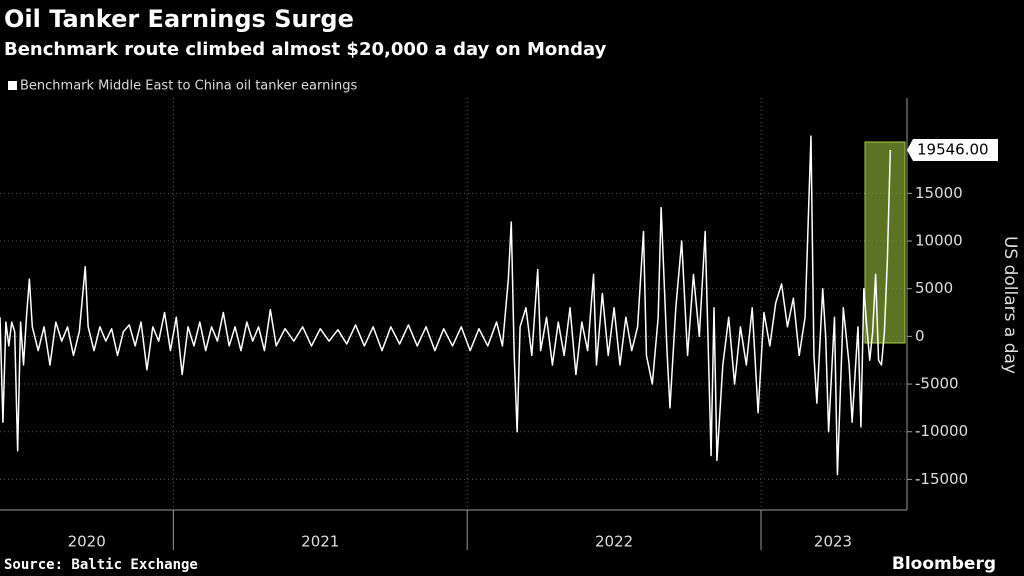 This screenshot has width=1024, height=576. What do you see at coordinates (939, 241) in the screenshot?
I see `y-tick-label: 10000` at bounding box center [939, 241].